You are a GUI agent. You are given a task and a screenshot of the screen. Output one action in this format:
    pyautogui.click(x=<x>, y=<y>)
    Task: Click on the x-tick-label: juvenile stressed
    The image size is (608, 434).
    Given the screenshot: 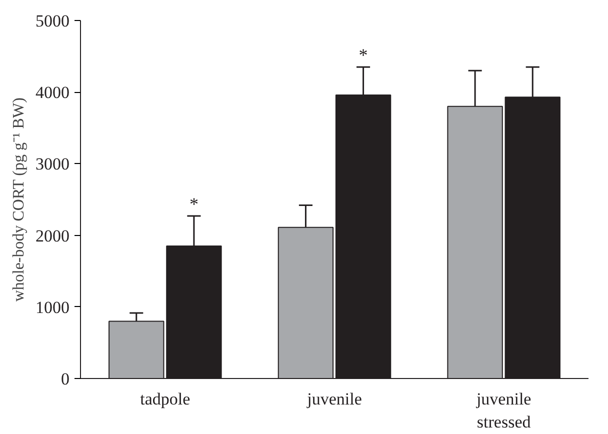 What is the action you would take?
    pyautogui.click(x=503, y=411)
    